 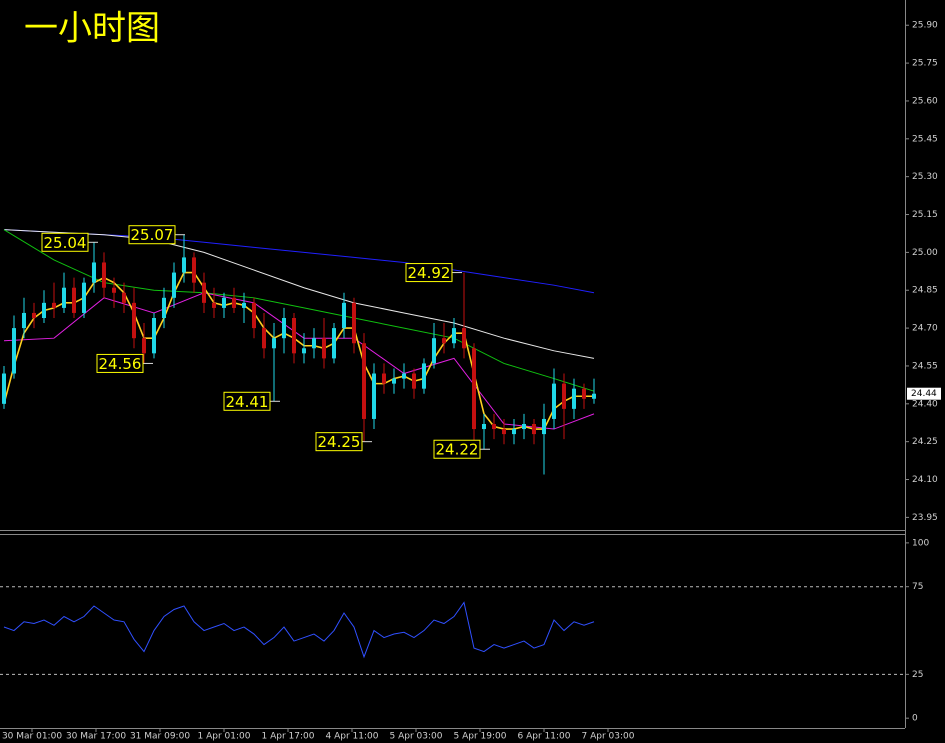 I want to click on y-tick-label: 25.45, so click(x=925, y=139).